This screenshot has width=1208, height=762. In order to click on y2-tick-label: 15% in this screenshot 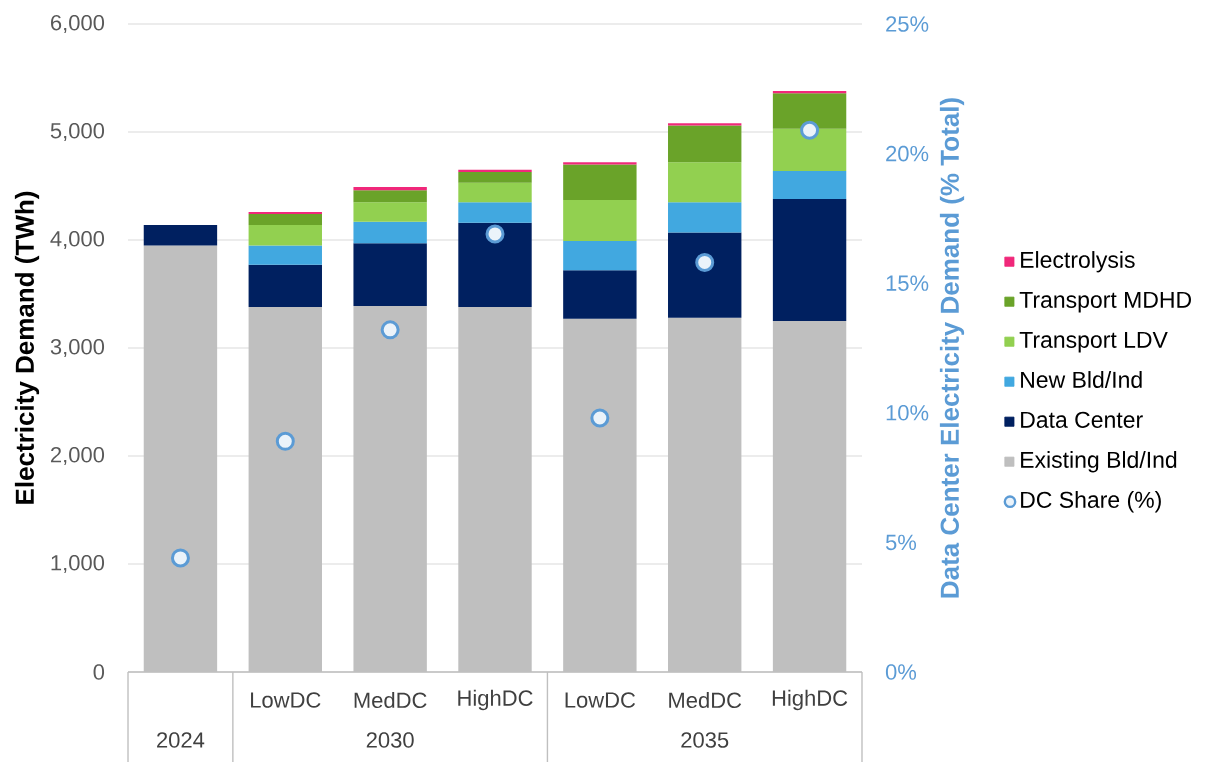, I will do `click(907, 283)`.